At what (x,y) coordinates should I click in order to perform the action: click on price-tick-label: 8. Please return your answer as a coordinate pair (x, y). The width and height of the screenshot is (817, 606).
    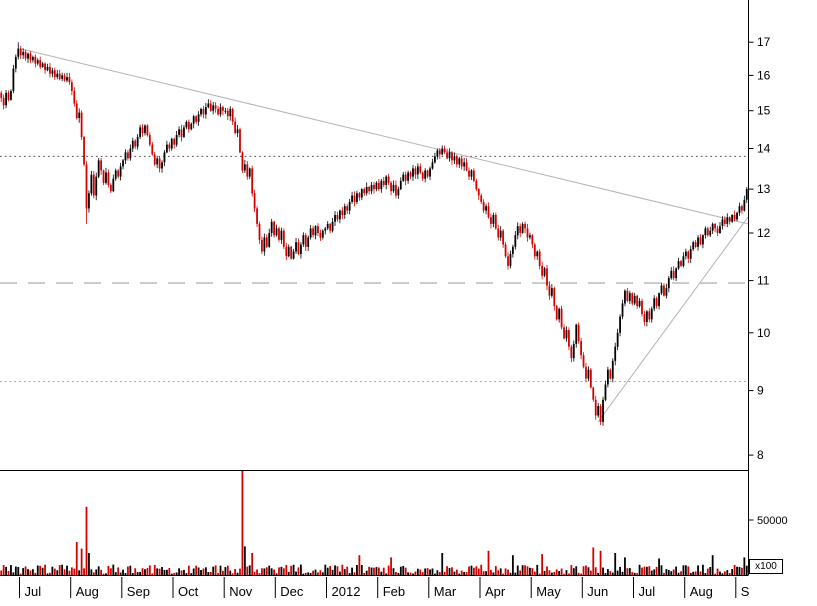
    Looking at the image, I should click on (760, 455).